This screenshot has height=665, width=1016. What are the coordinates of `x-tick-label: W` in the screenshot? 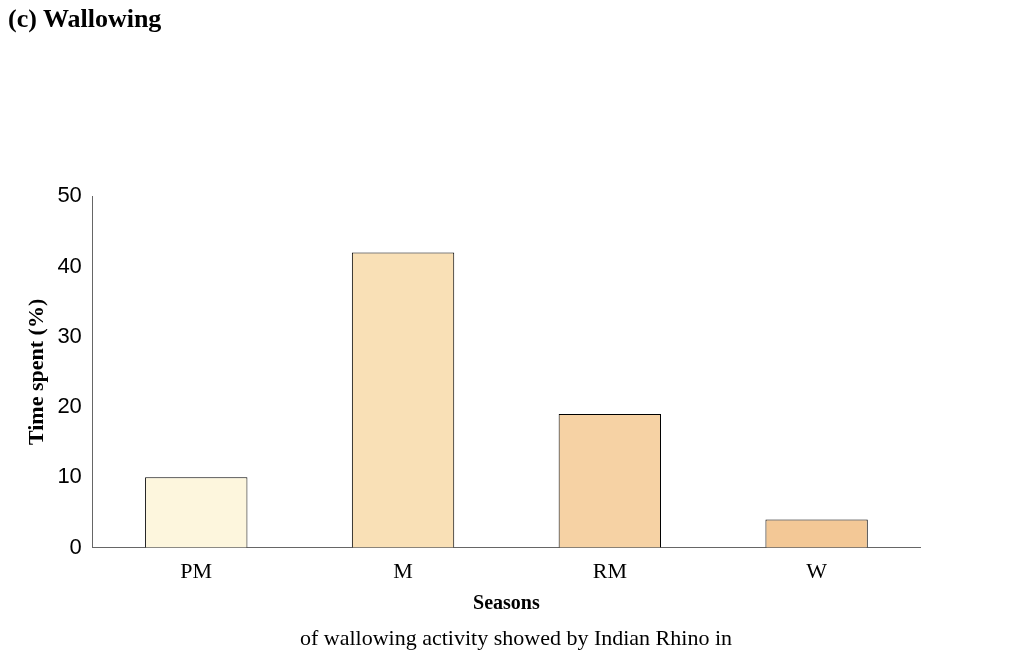 It's located at (817, 570).